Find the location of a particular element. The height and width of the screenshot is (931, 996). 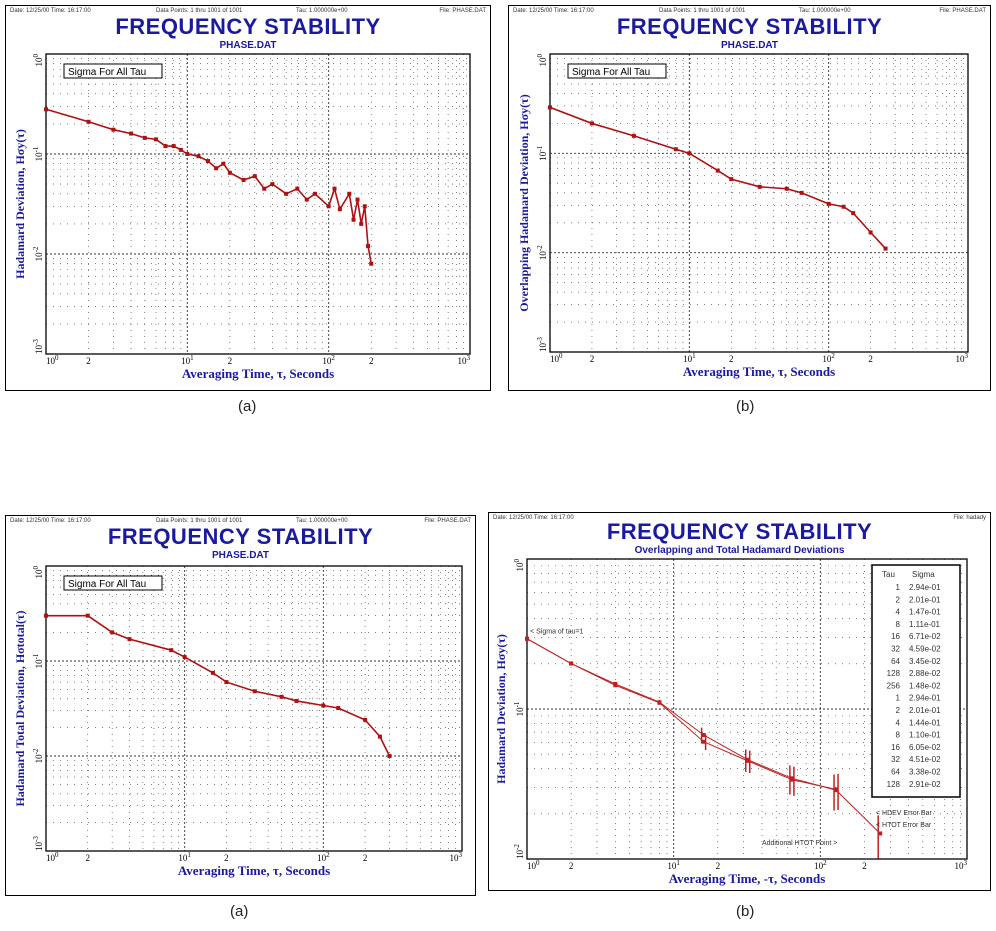

table-sigma: 4.51e-02 is located at coordinates (925, 759).